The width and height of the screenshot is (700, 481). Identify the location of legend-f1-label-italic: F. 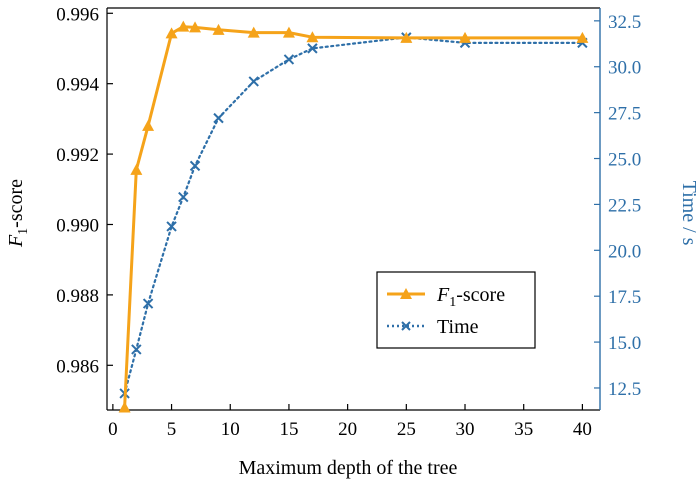
(443, 295).